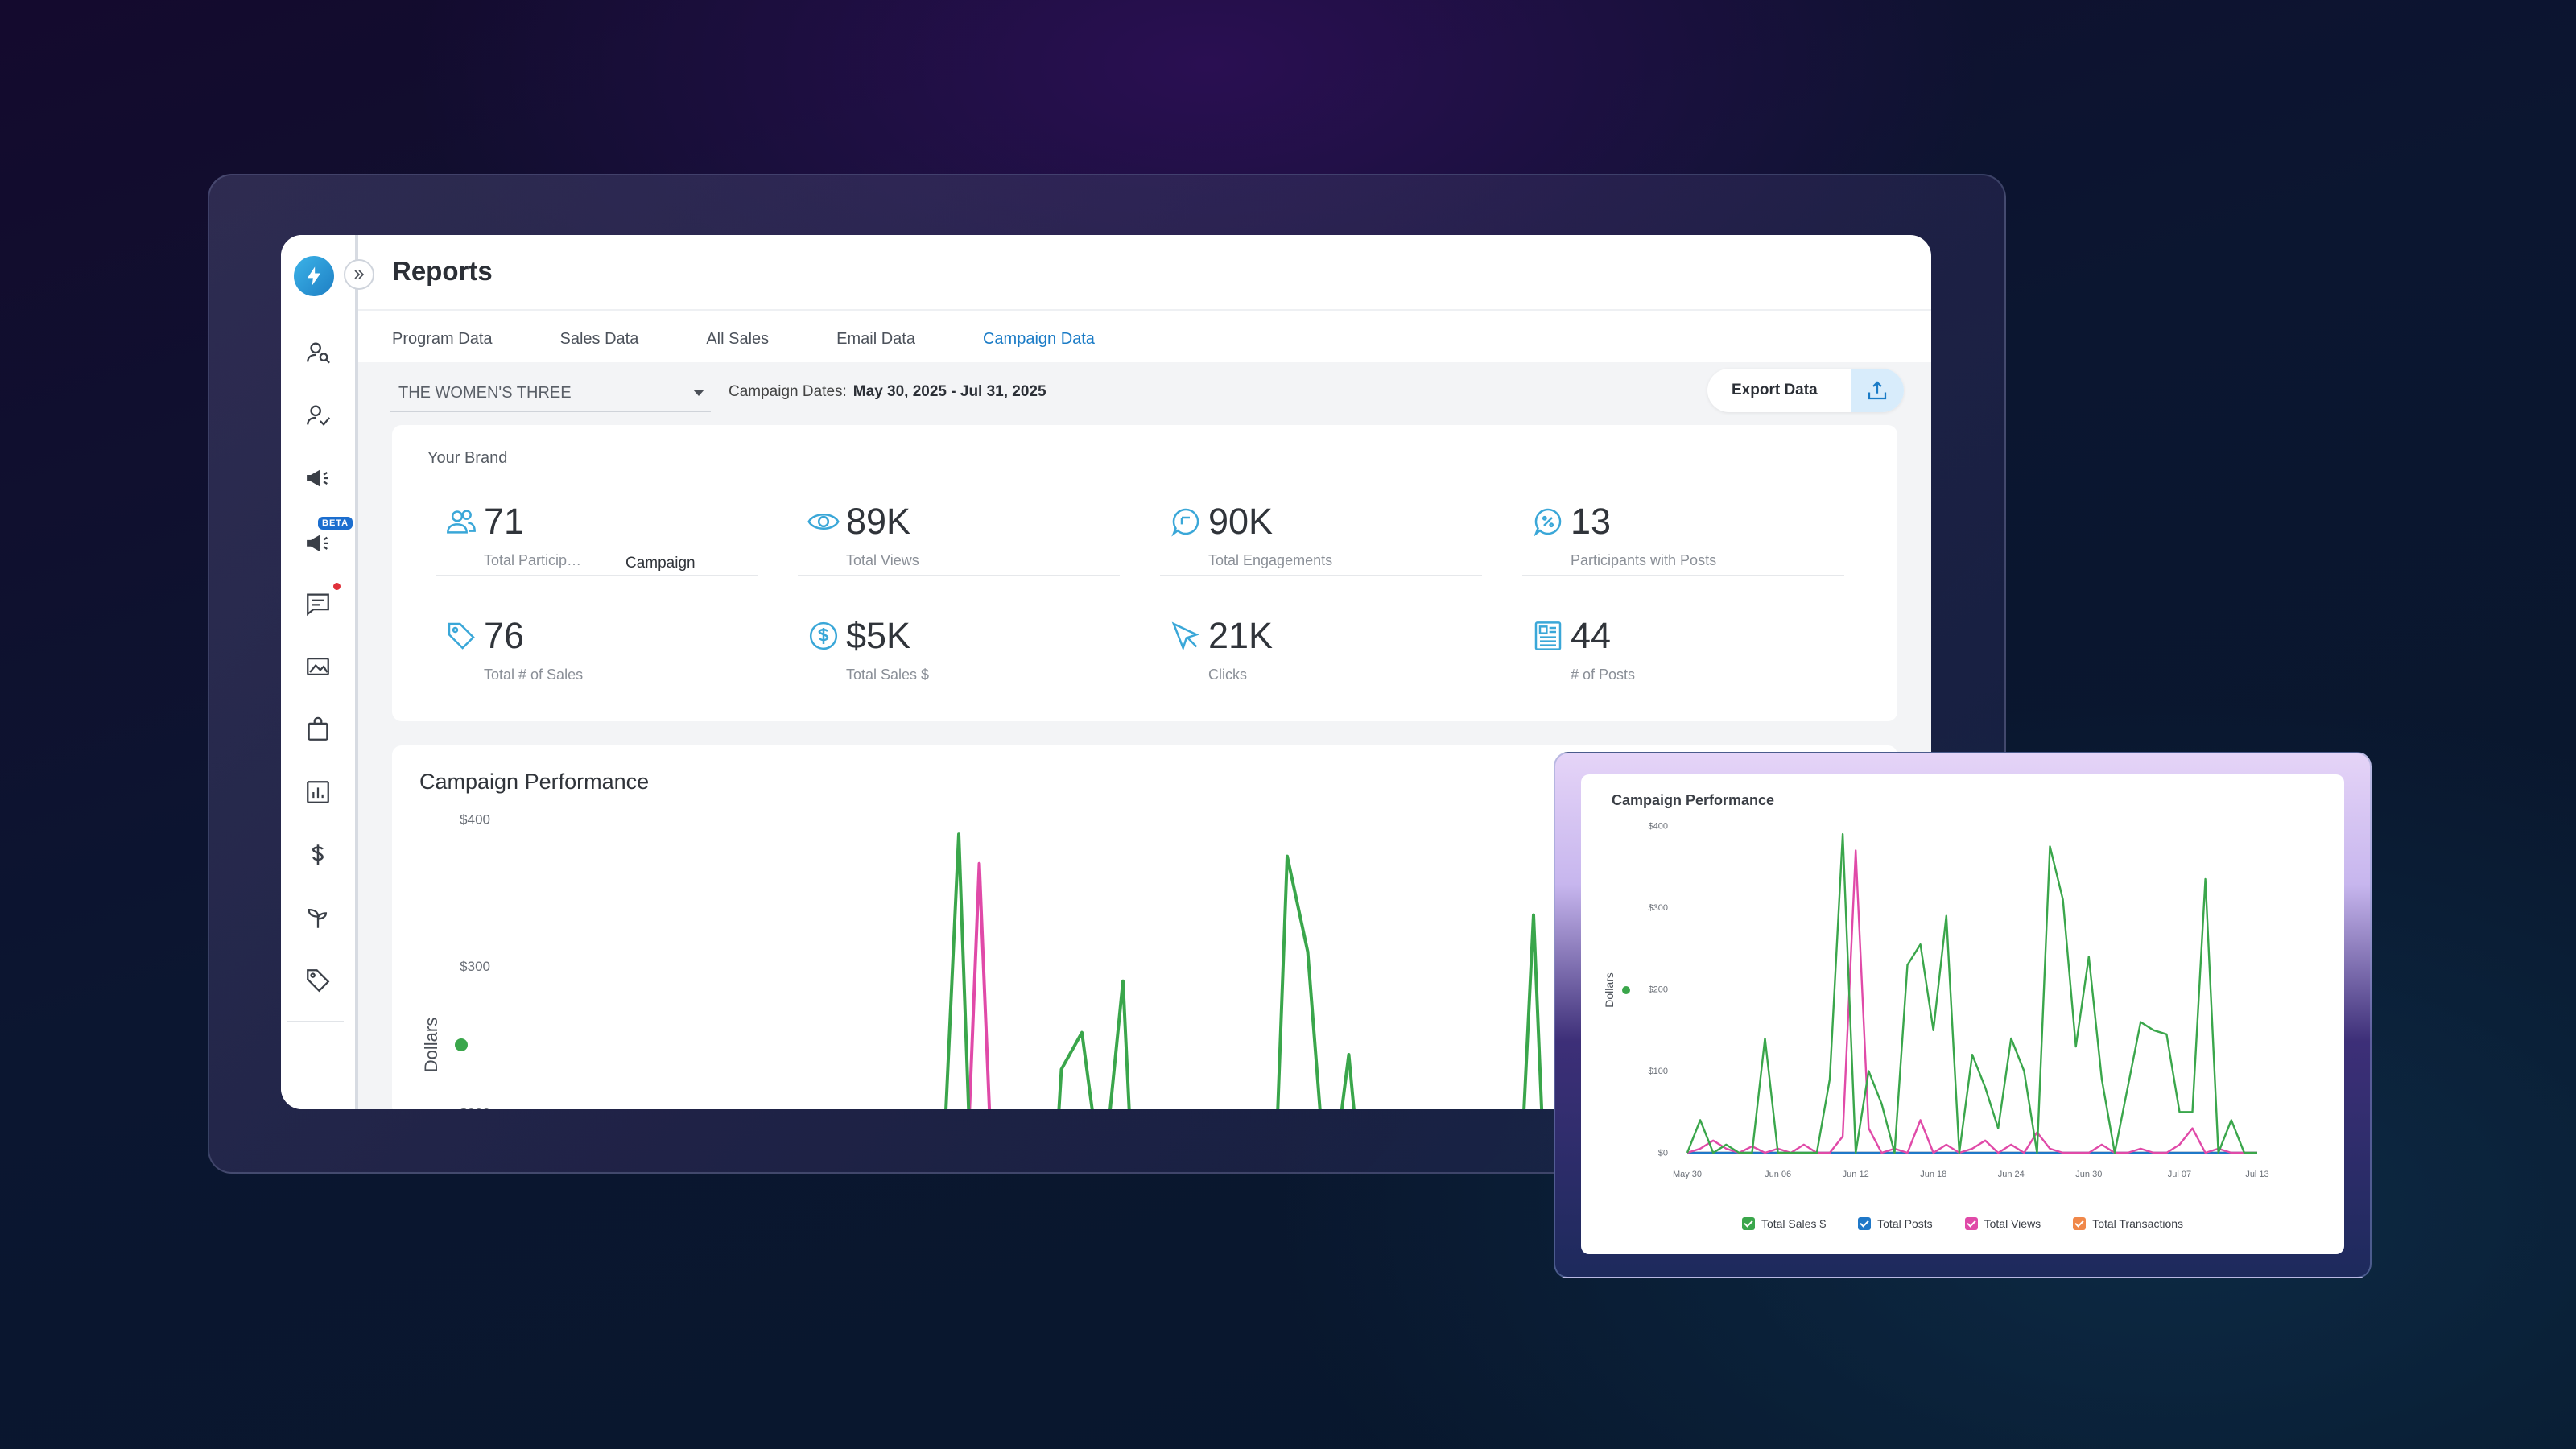 The width and height of the screenshot is (2576, 1449). What do you see at coordinates (2179, 1174) in the screenshot?
I see `x-tick-label: Jul 07` at bounding box center [2179, 1174].